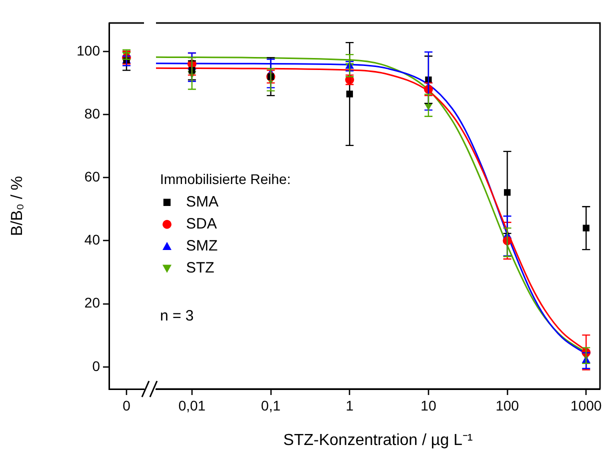 This screenshot has width=614, height=454. I want to click on legend-label: SMZ, so click(202, 246).